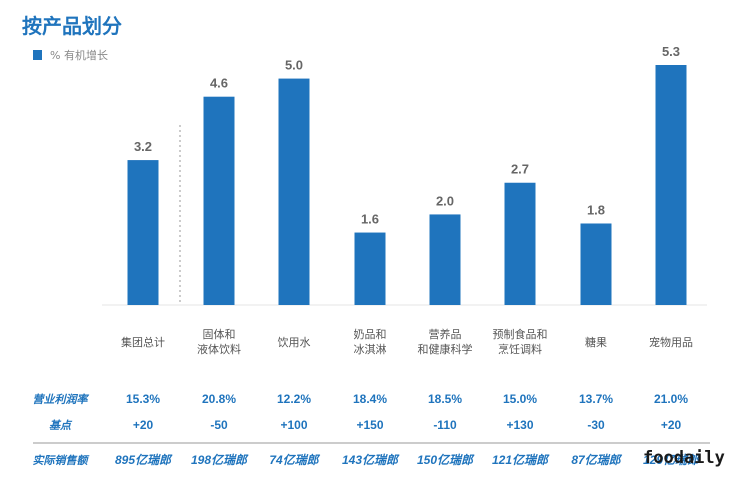 This screenshot has width=750, height=494. Describe the element at coordinates (219, 425) in the screenshot. I see `table-cell-1-1: -50` at that location.